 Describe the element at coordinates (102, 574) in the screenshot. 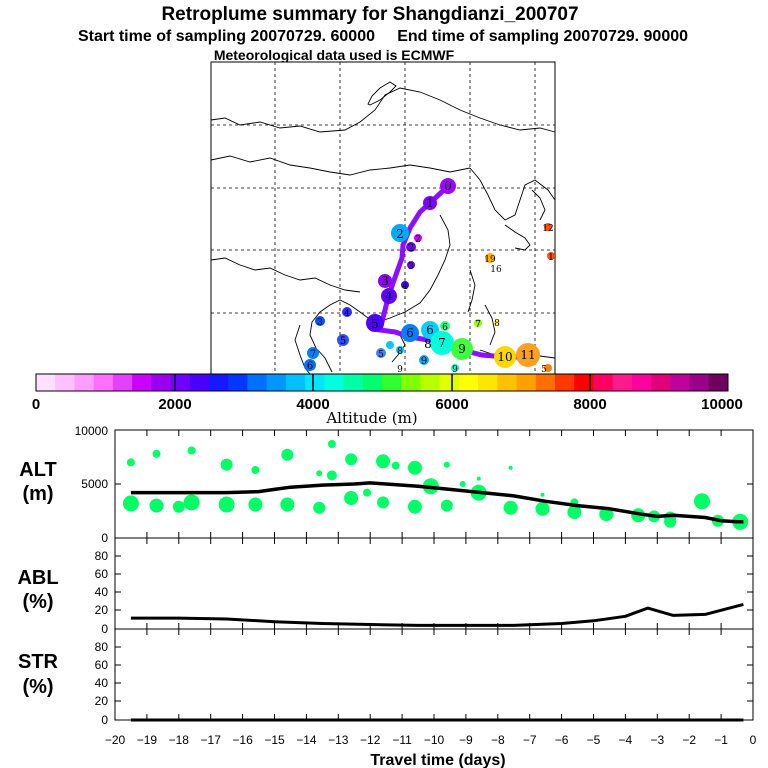

I see `abl-ytick: 60` at that location.